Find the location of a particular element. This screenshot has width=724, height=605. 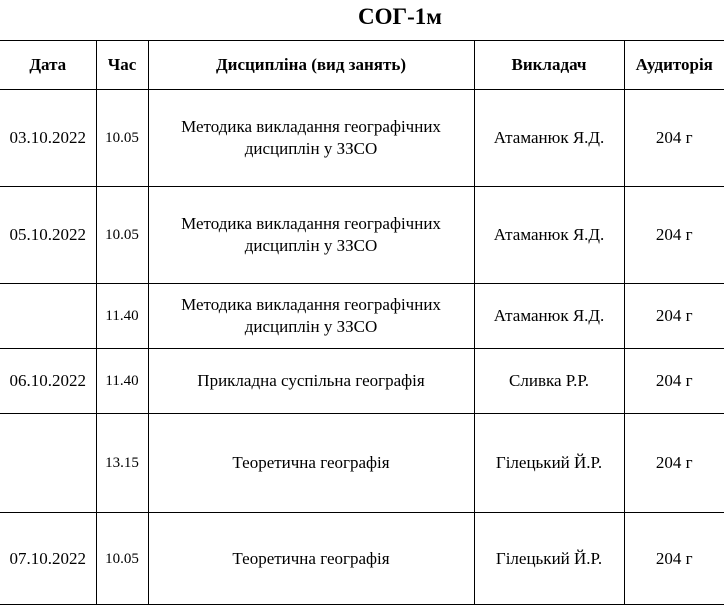

cell-date: 03.10.2022 is located at coordinates (48, 138).